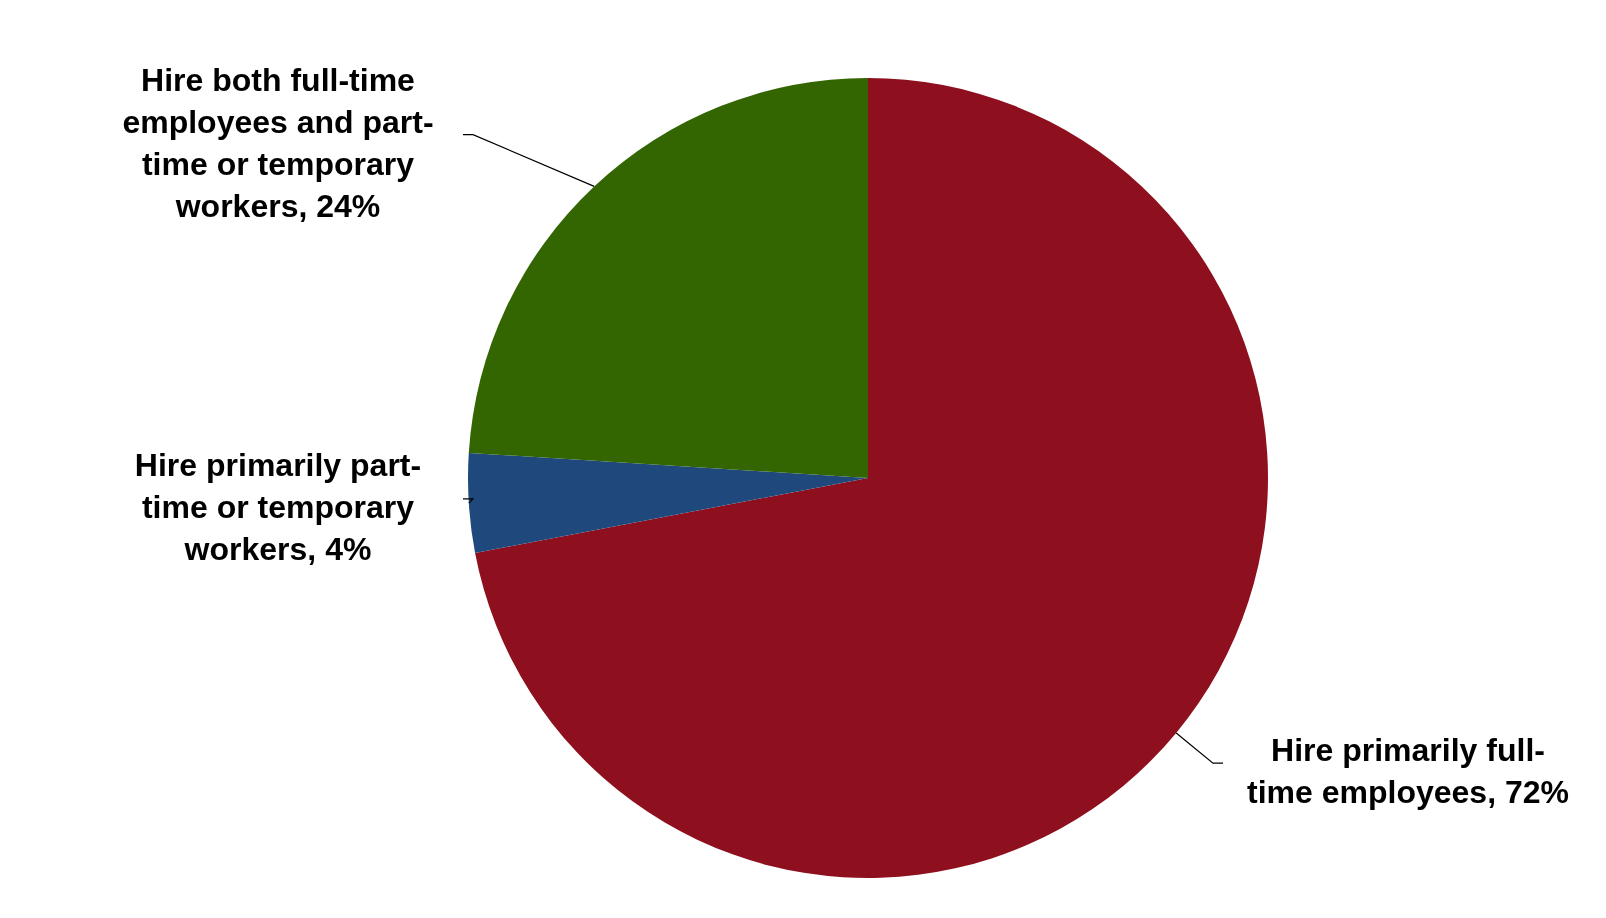  I want to click on slice-label: Hire primarily full-time employees, 72%, so click(1408, 771).